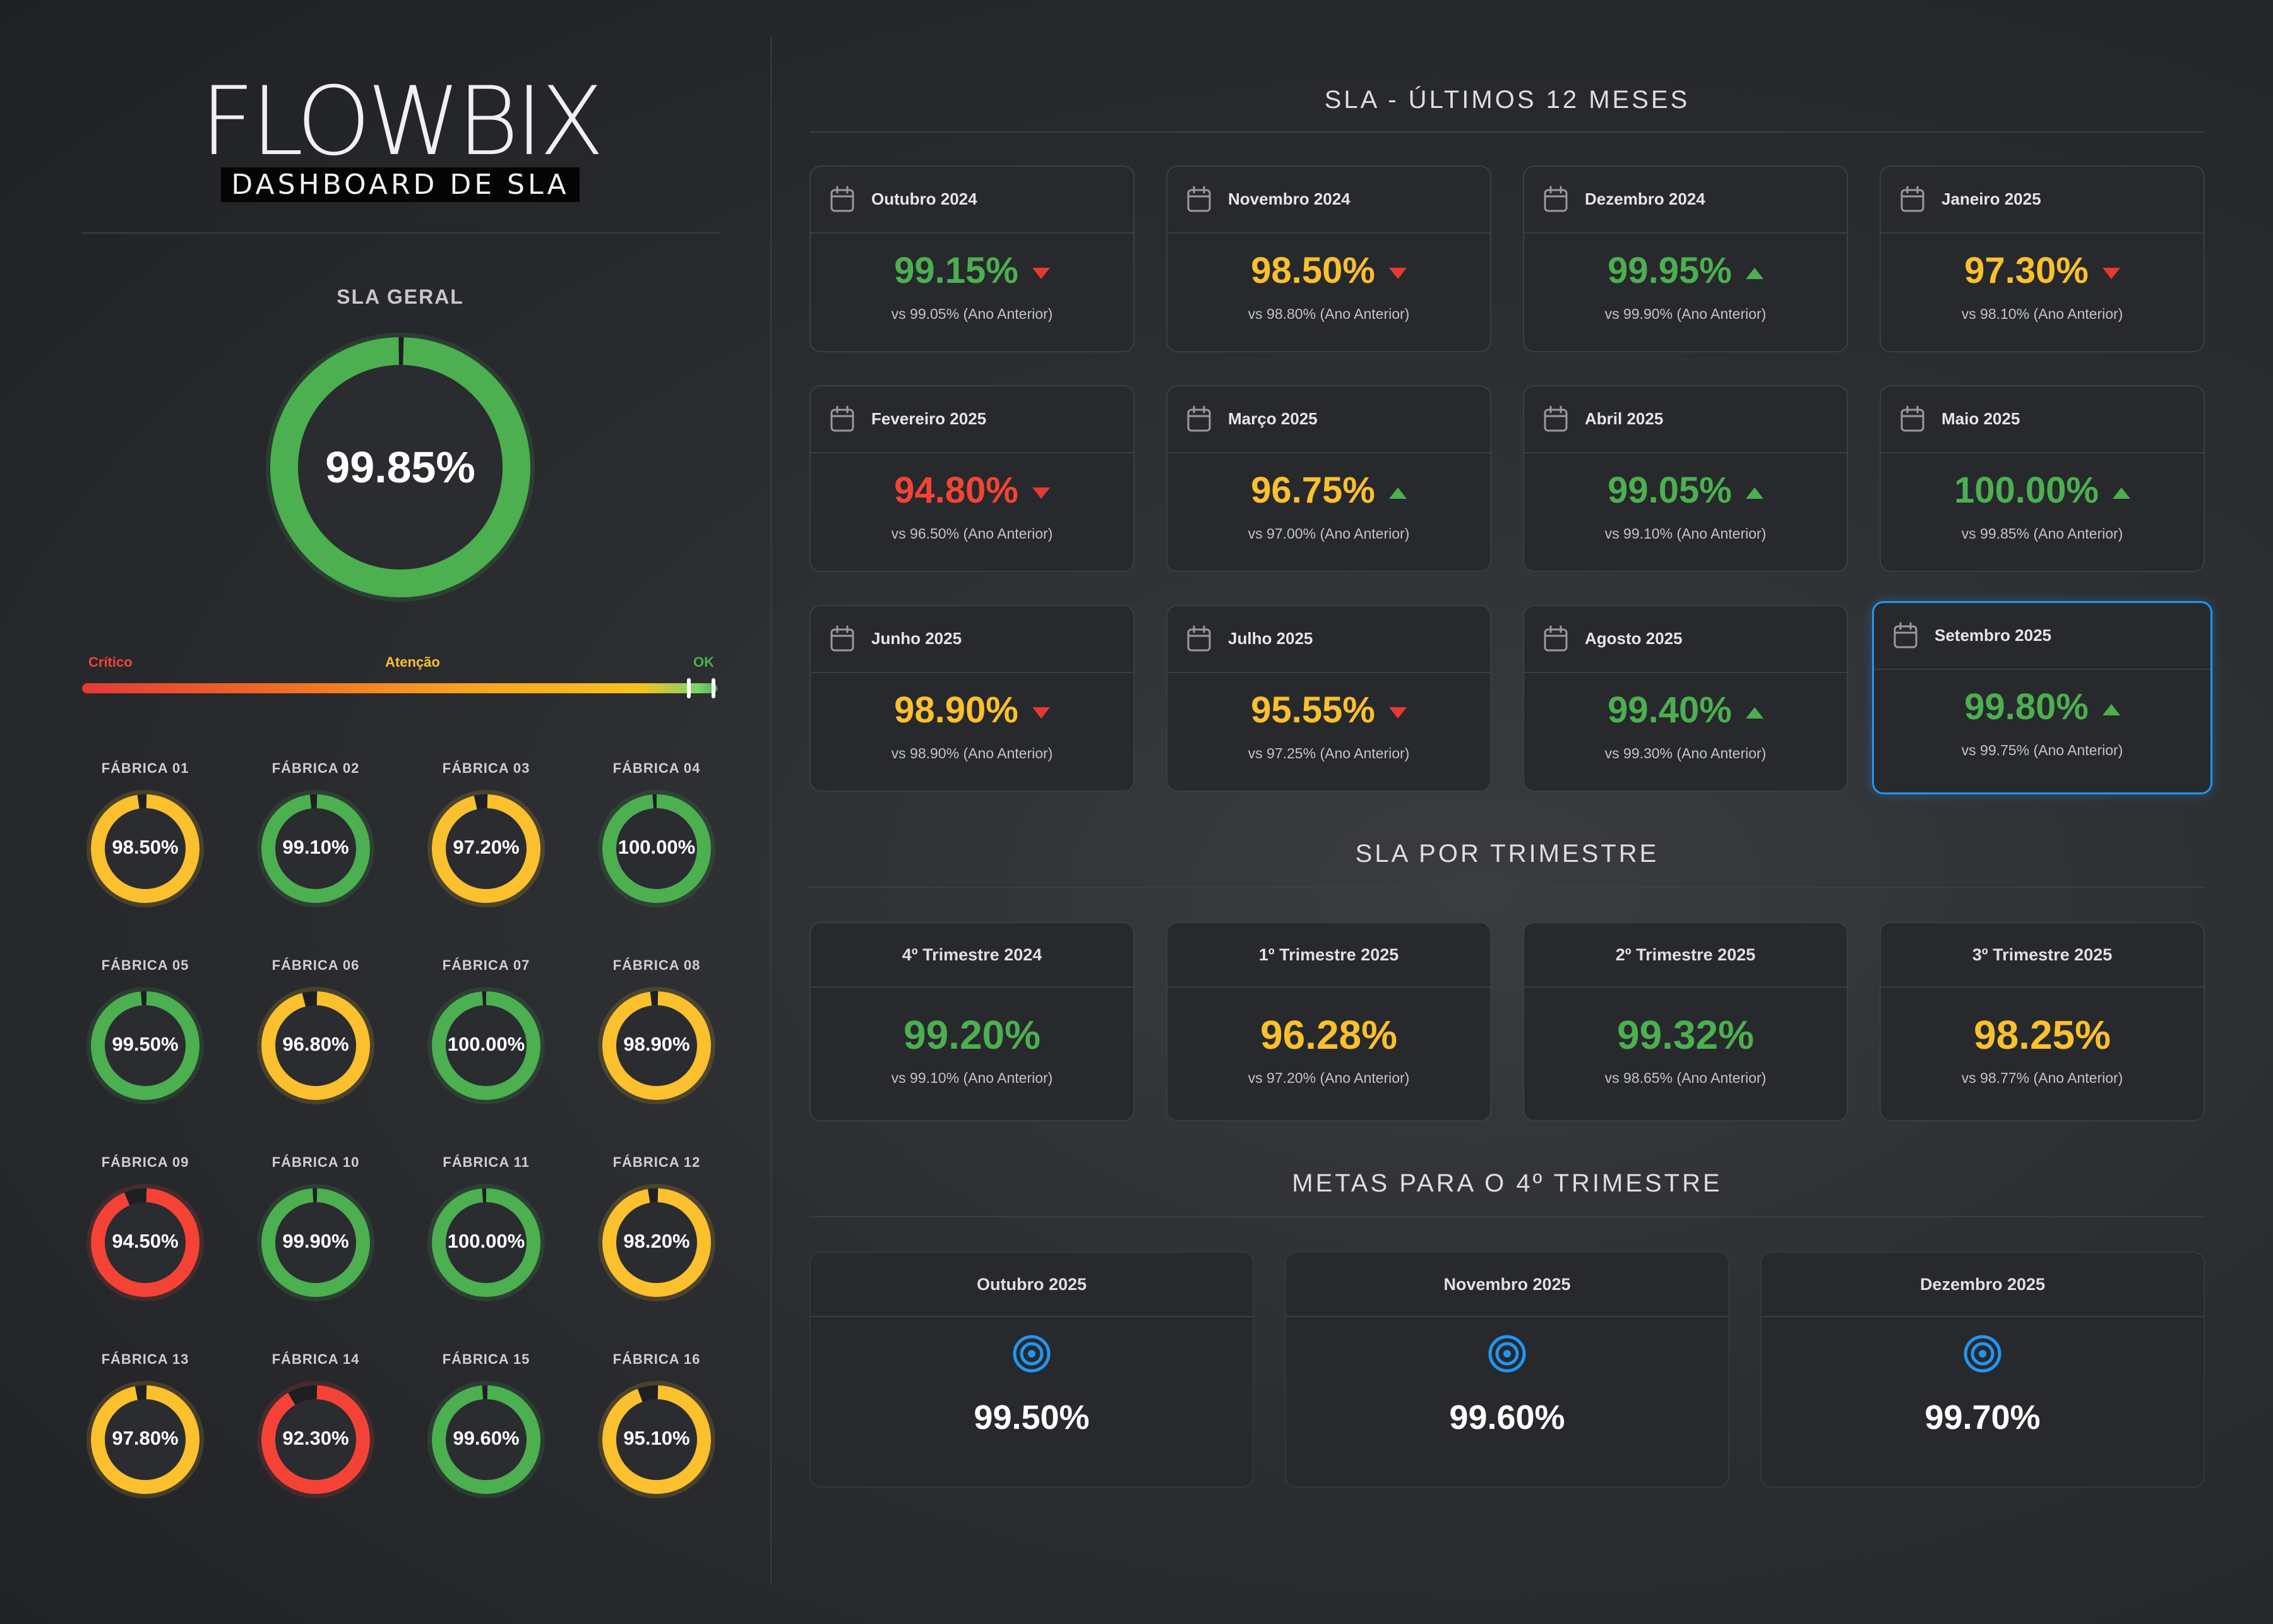 Image resolution: width=2273 pixels, height=1624 pixels. I want to click on fabrica-card: FÁBRICA 16 95.10%, so click(656, 1430).